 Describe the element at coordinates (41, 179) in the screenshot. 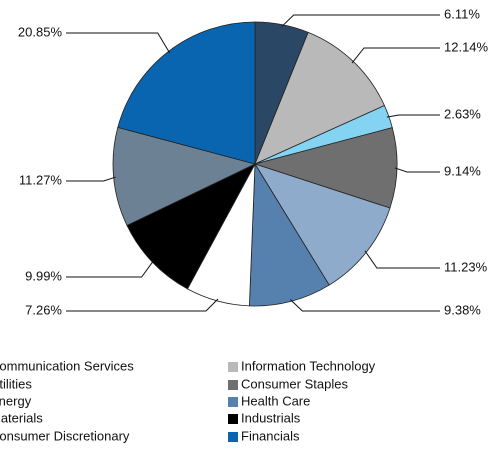

I see `data-label: 11.27%` at that location.